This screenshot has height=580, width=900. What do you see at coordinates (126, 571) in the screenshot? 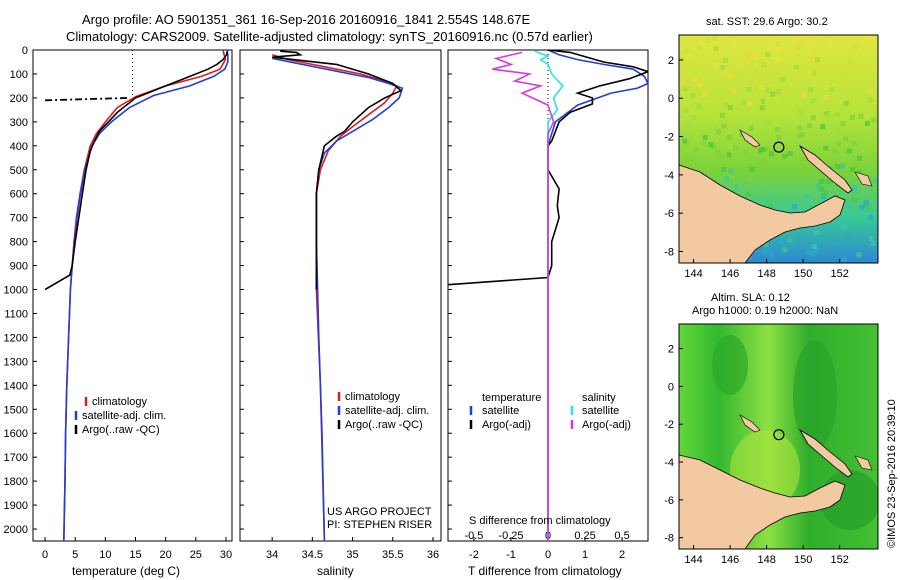
I see `temperature-xlabel: temperature (deg C)` at bounding box center [126, 571].